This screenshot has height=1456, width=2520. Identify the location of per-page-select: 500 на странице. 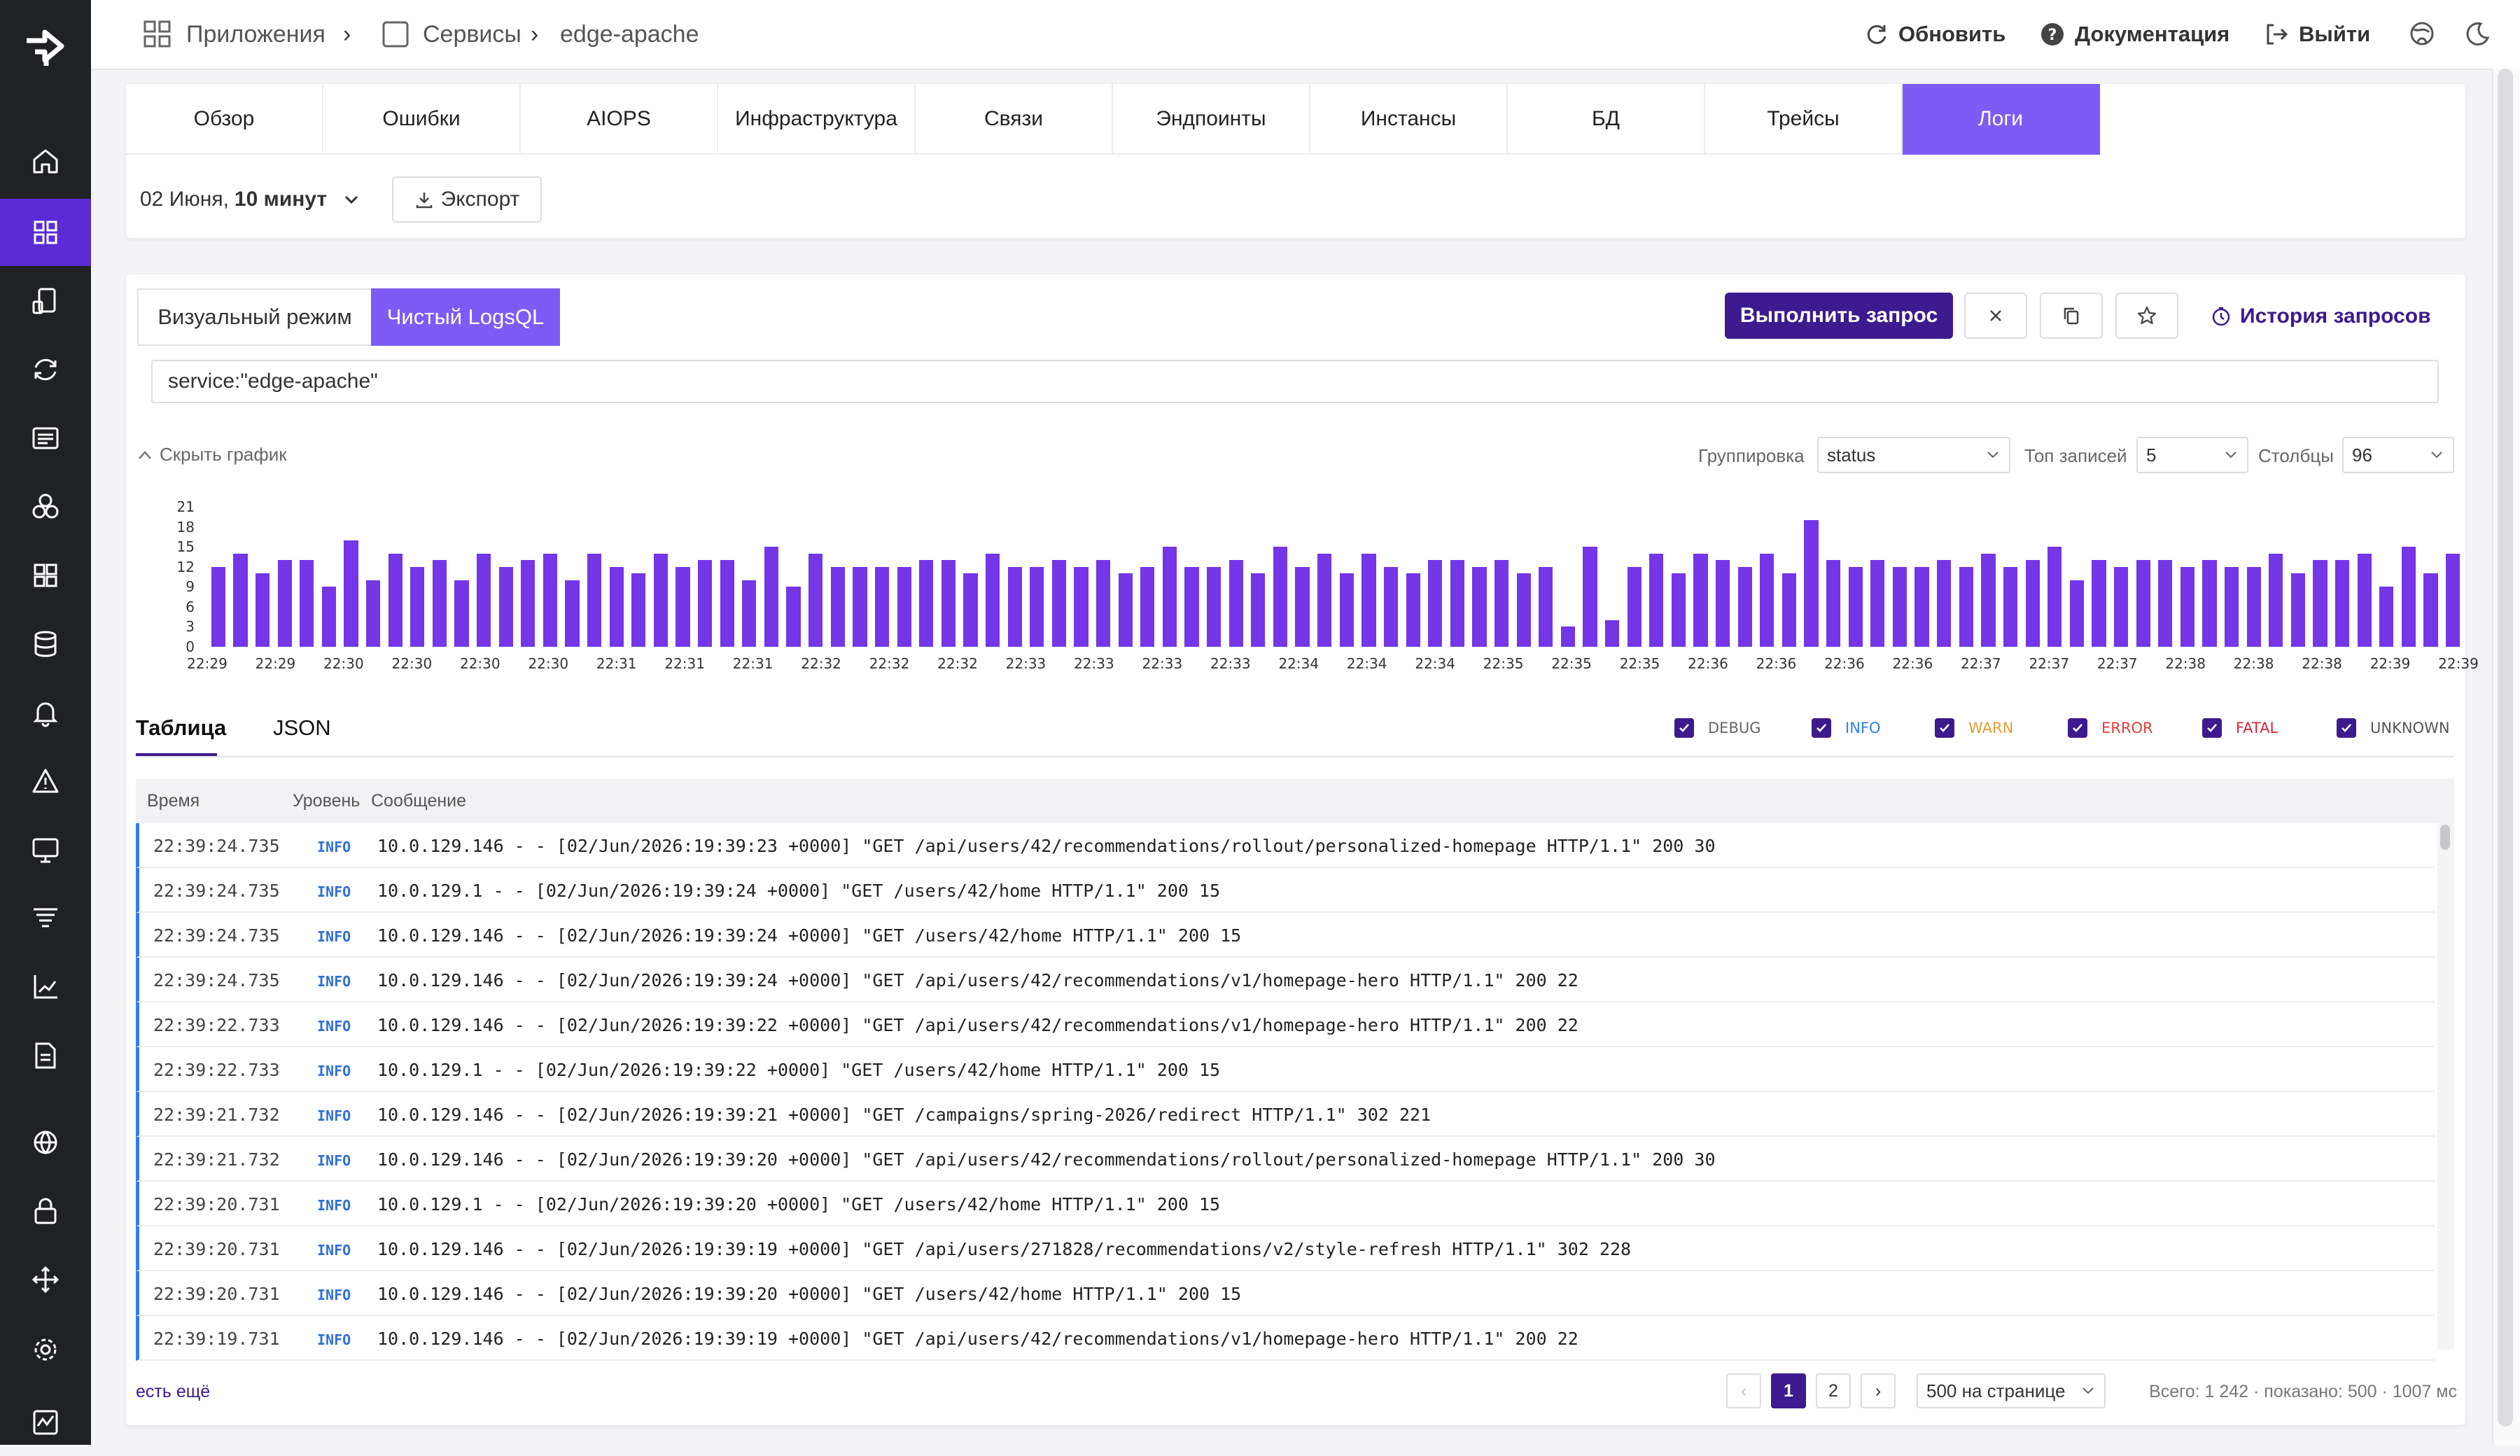
(2011, 1390).